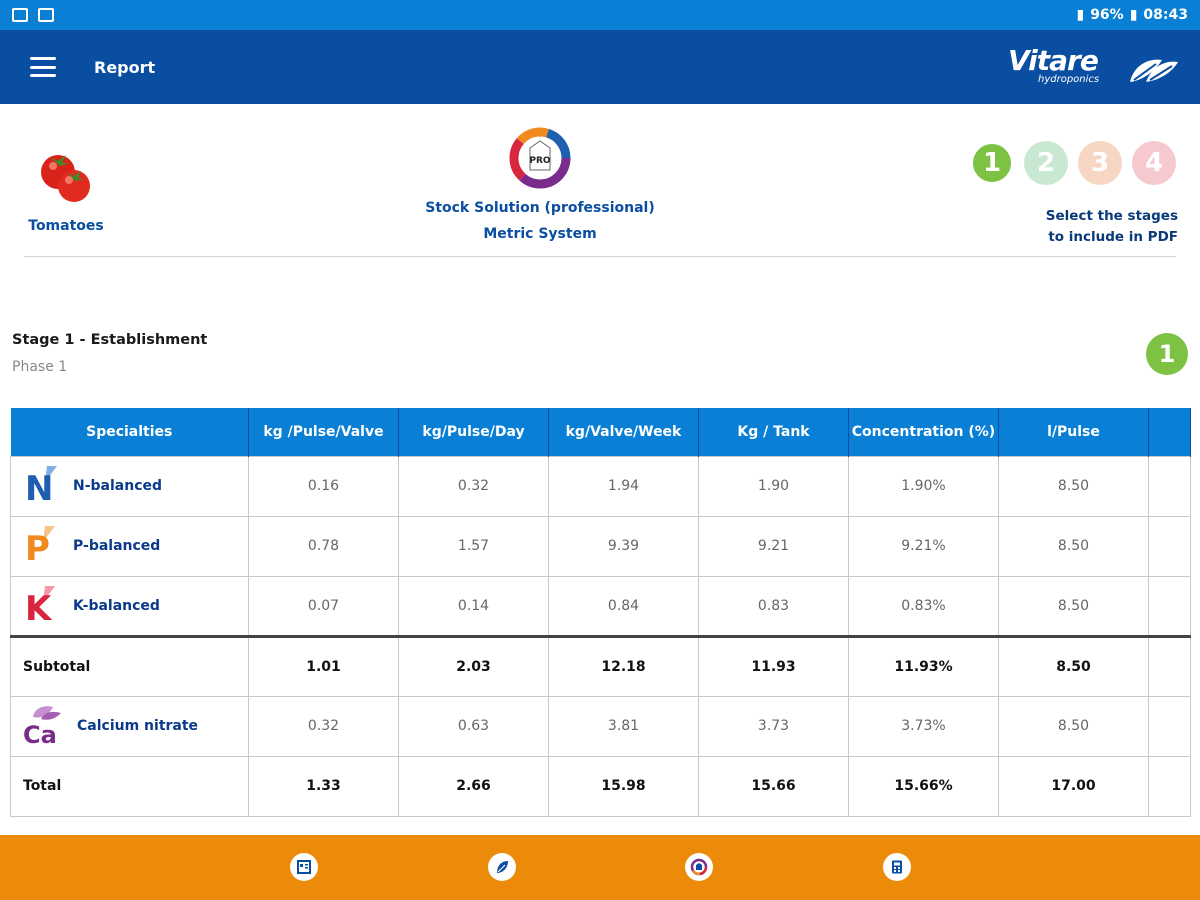 The image size is (1200, 900). What do you see at coordinates (623, 486) in the screenshot?
I see `cell: 1.94` at bounding box center [623, 486].